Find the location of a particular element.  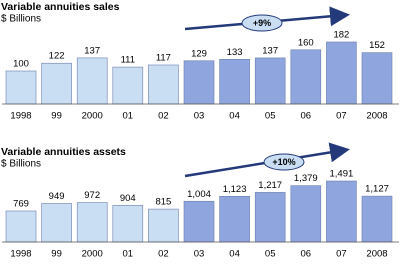

annotation: +9% is located at coordinates (262, 23).